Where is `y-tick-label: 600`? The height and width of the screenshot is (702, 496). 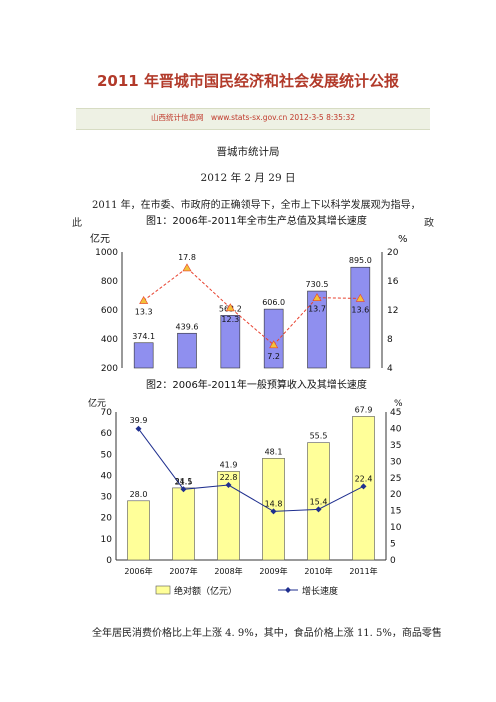
y-tick-label: 600 is located at coordinates (109, 311).